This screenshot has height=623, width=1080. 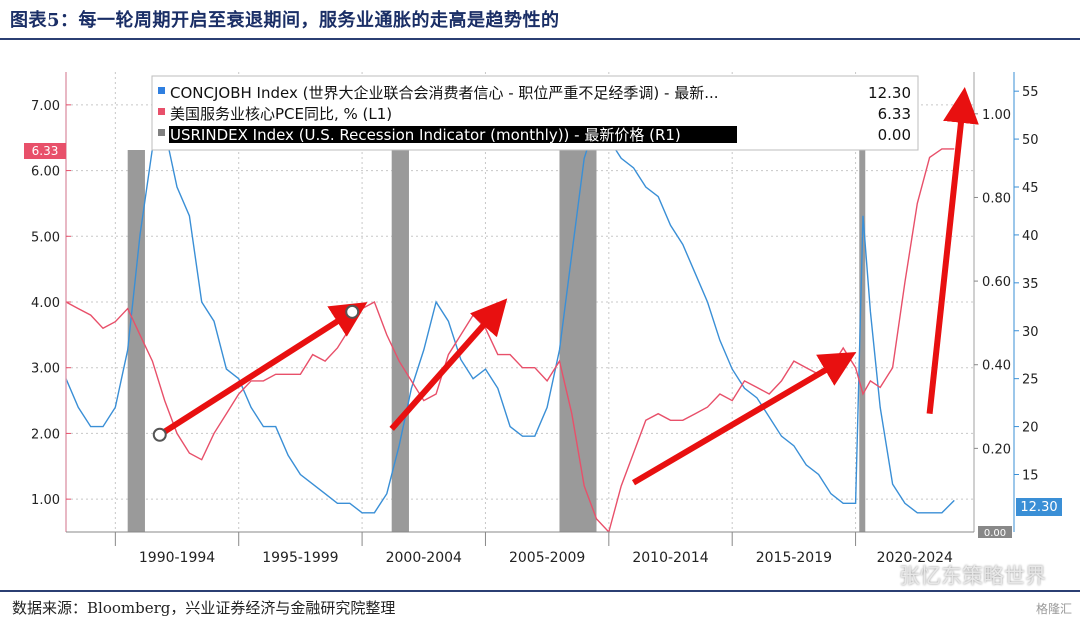 I want to click on badge-right-conc, so click(x=1039, y=507).